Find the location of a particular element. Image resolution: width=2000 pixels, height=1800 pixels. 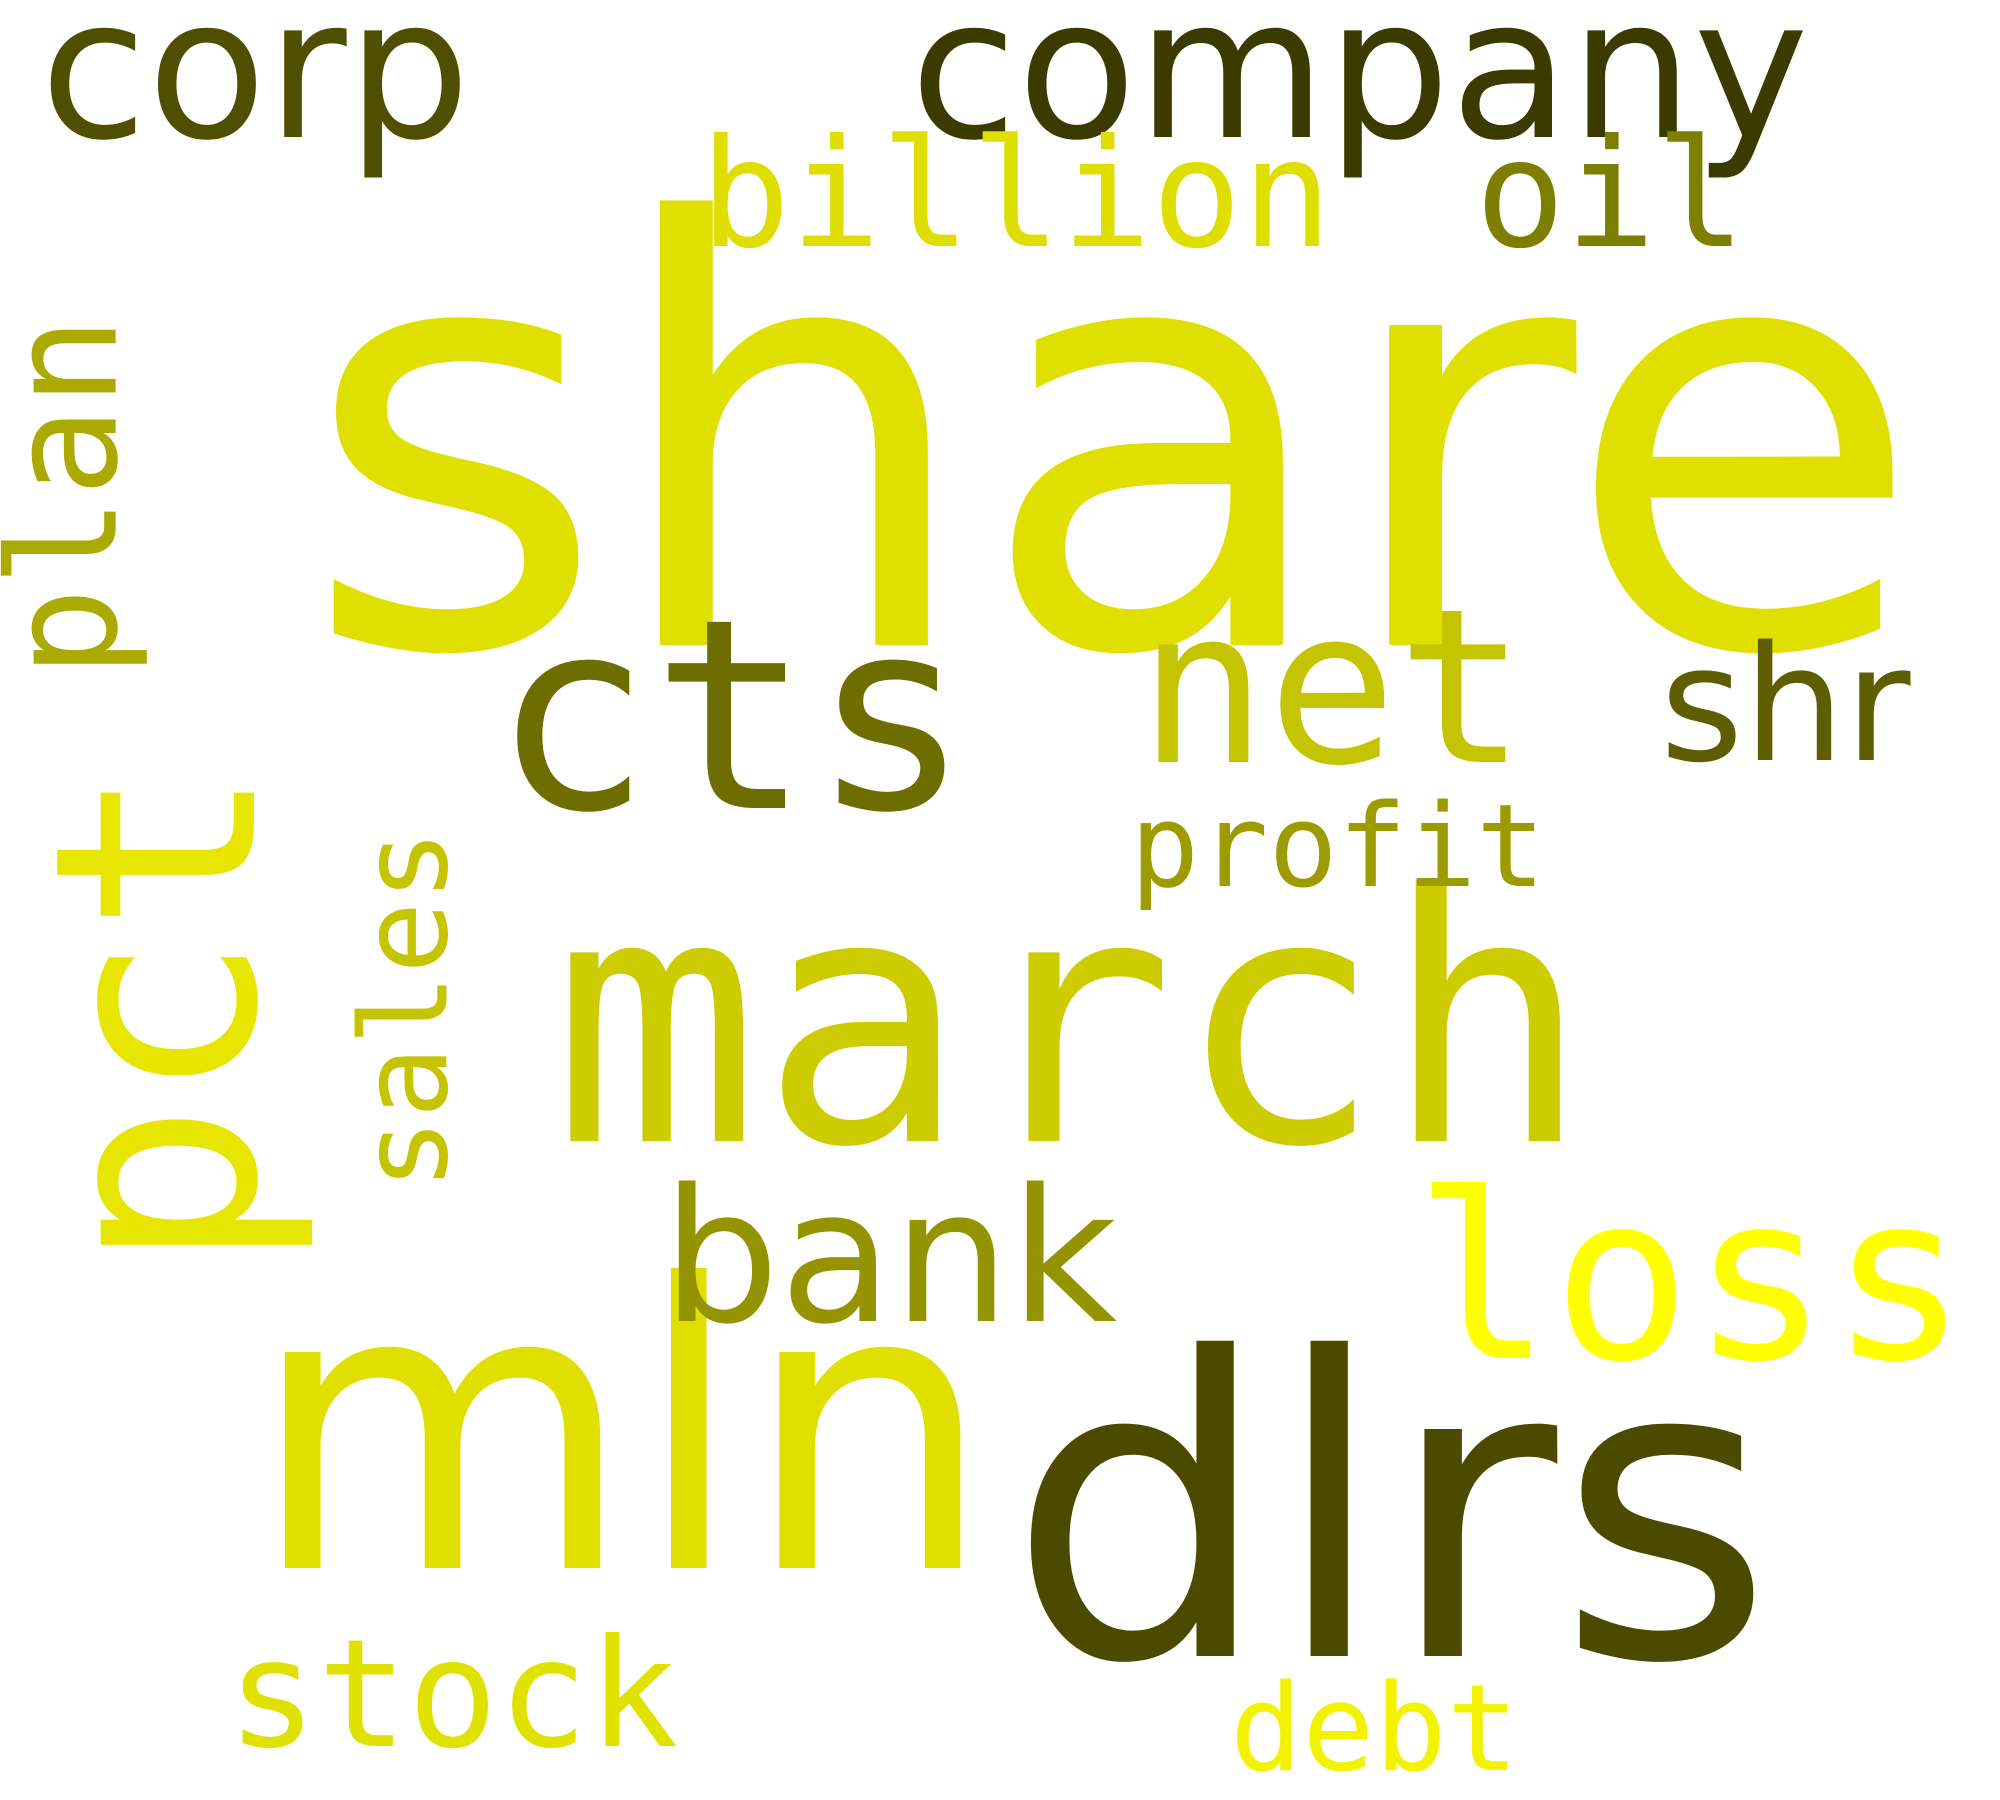

word-oil: oil is located at coordinates (1610, 195).